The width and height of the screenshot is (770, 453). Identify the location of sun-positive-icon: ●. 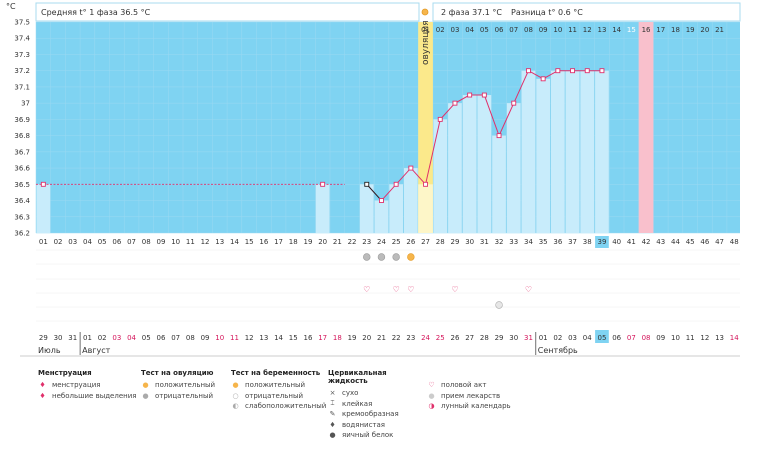
(145, 385).